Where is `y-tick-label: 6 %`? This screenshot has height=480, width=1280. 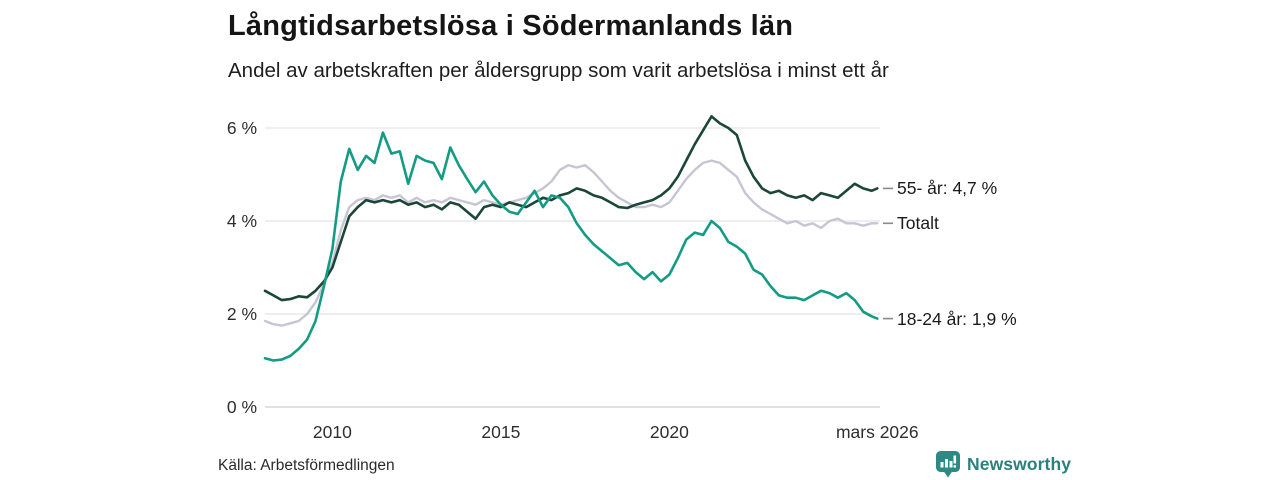 y-tick-label: 6 % is located at coordinates (242, 128).